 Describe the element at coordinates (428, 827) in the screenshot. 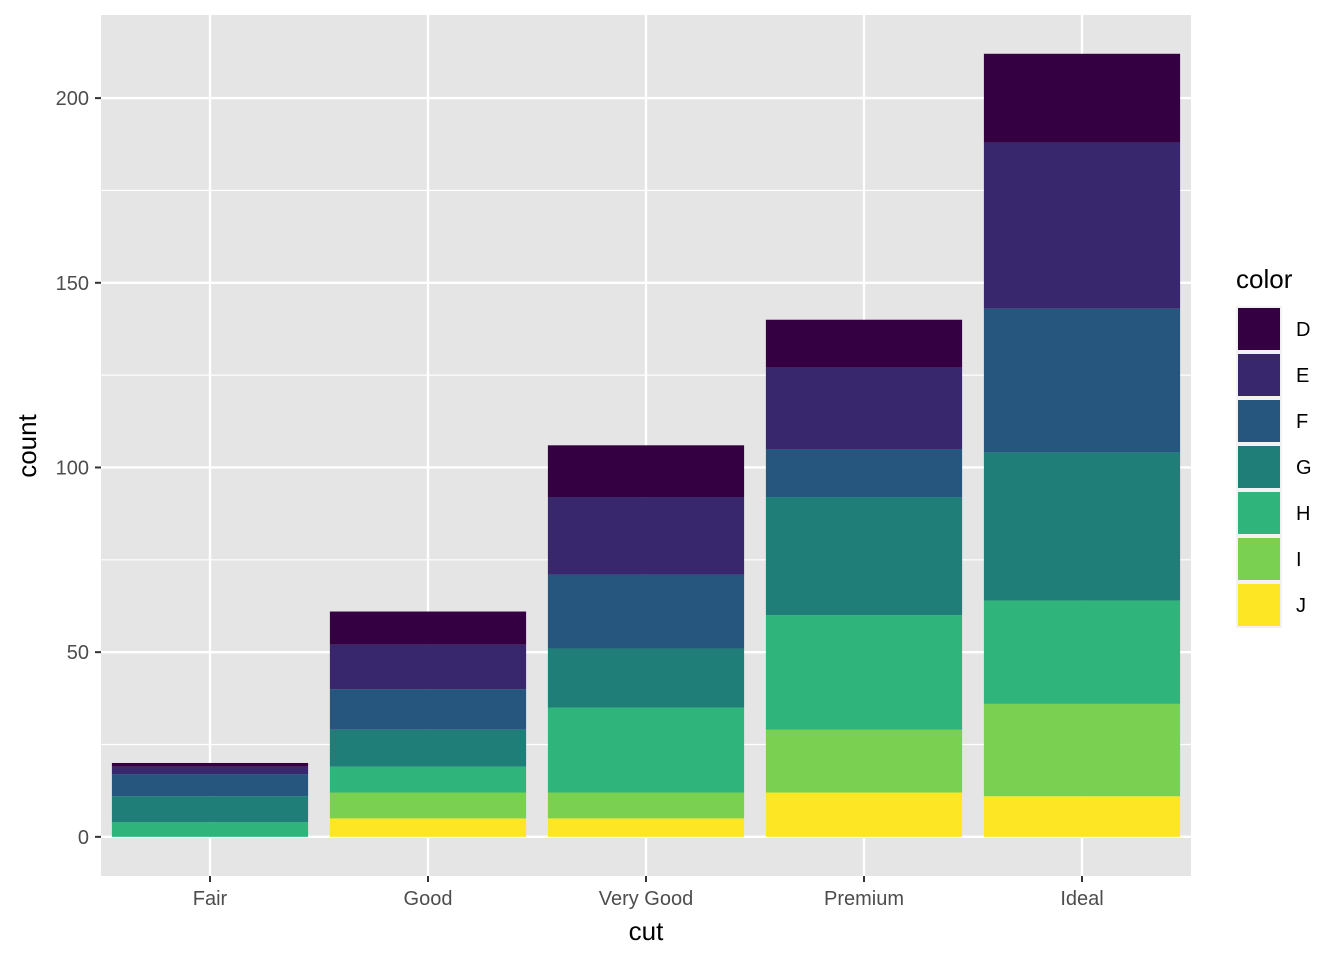

I see `bar-segment-good-J` at that location.